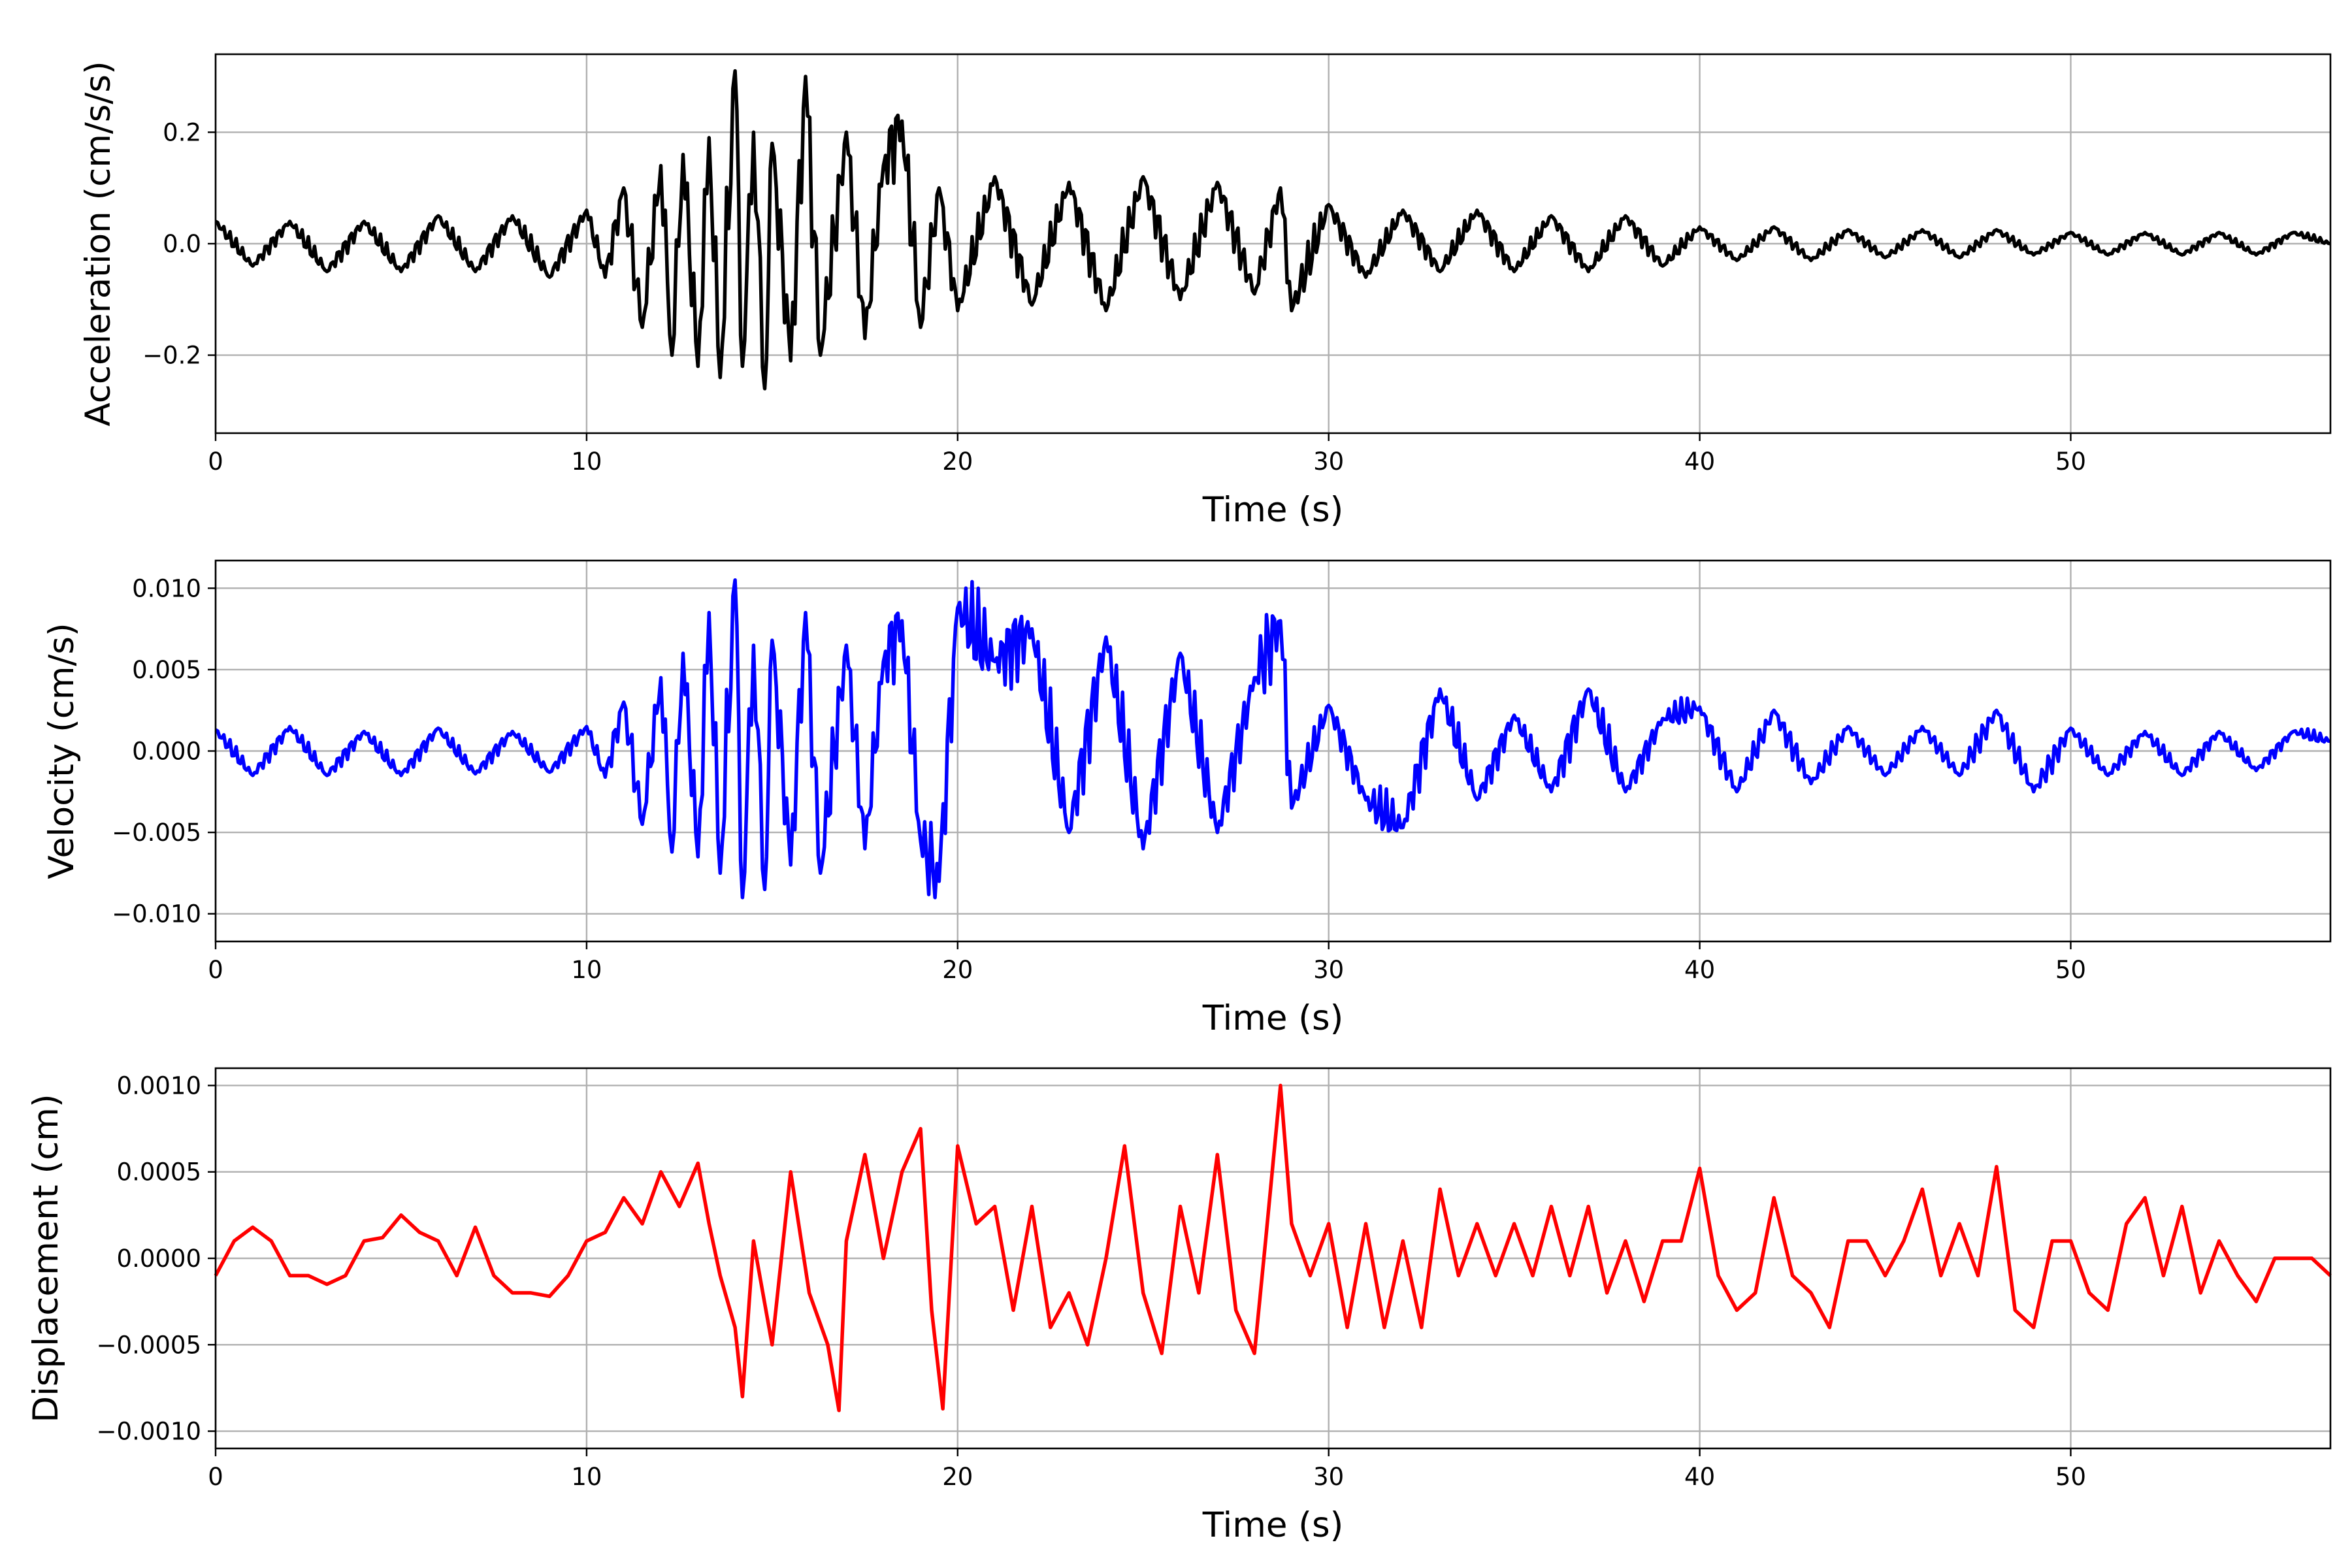  What do you see at coordinates (215, 1477) in the screenshot?
I see `displacement-x-tick-label-0: 0` at bounding box center [215, 1477].